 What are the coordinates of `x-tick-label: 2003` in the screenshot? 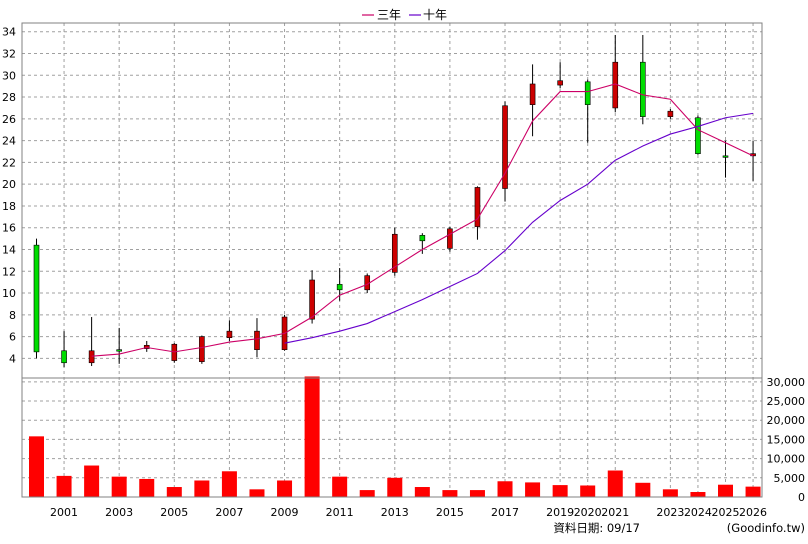 It's located at (119, 512).